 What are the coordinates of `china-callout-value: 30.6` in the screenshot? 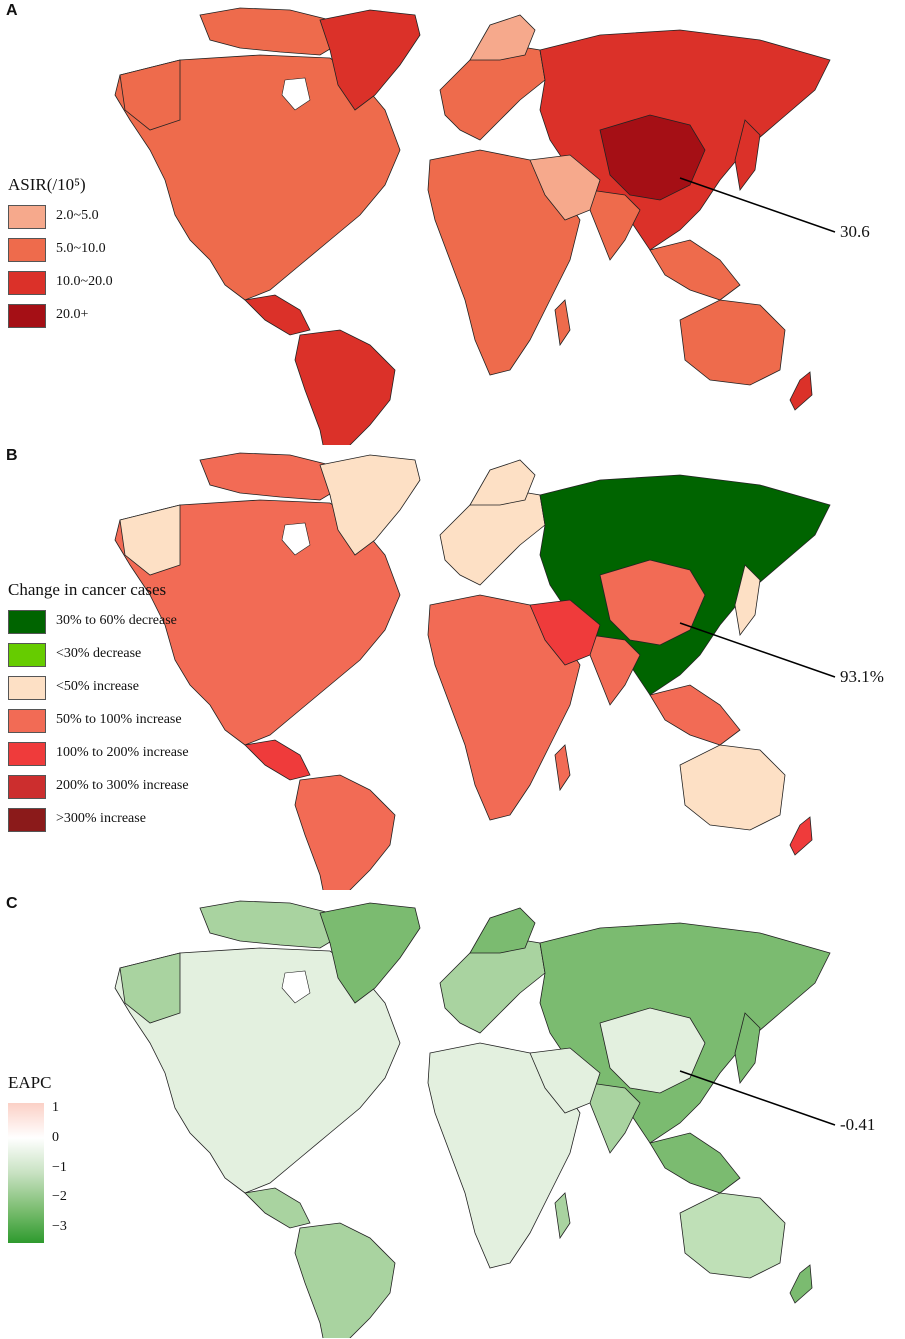 It's located at (855, 231).